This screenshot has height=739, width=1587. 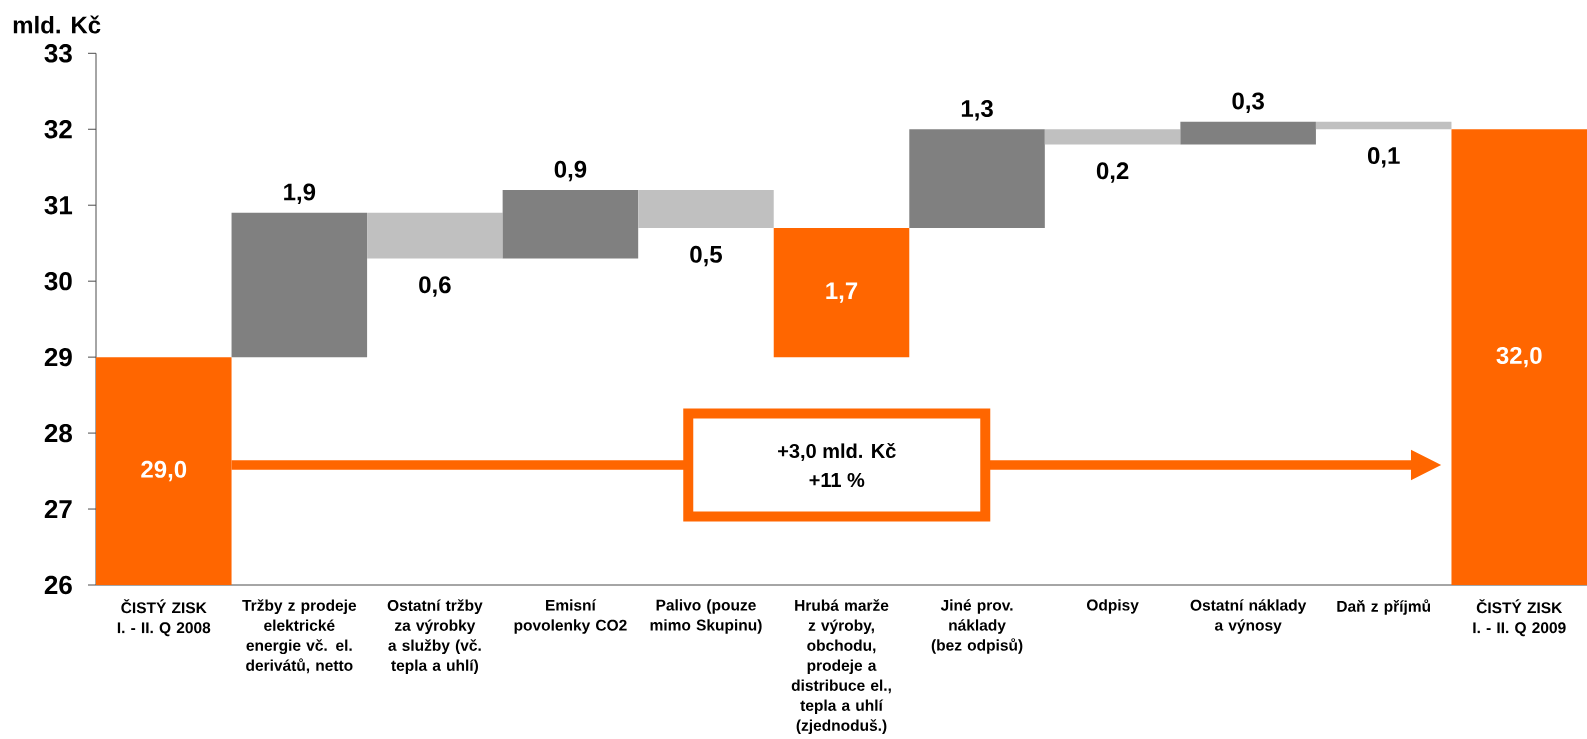 What do you see at coordinates (58, 509) in the screenshot?
I see `y-tick-label: 27` at bounding box center [58, 509].